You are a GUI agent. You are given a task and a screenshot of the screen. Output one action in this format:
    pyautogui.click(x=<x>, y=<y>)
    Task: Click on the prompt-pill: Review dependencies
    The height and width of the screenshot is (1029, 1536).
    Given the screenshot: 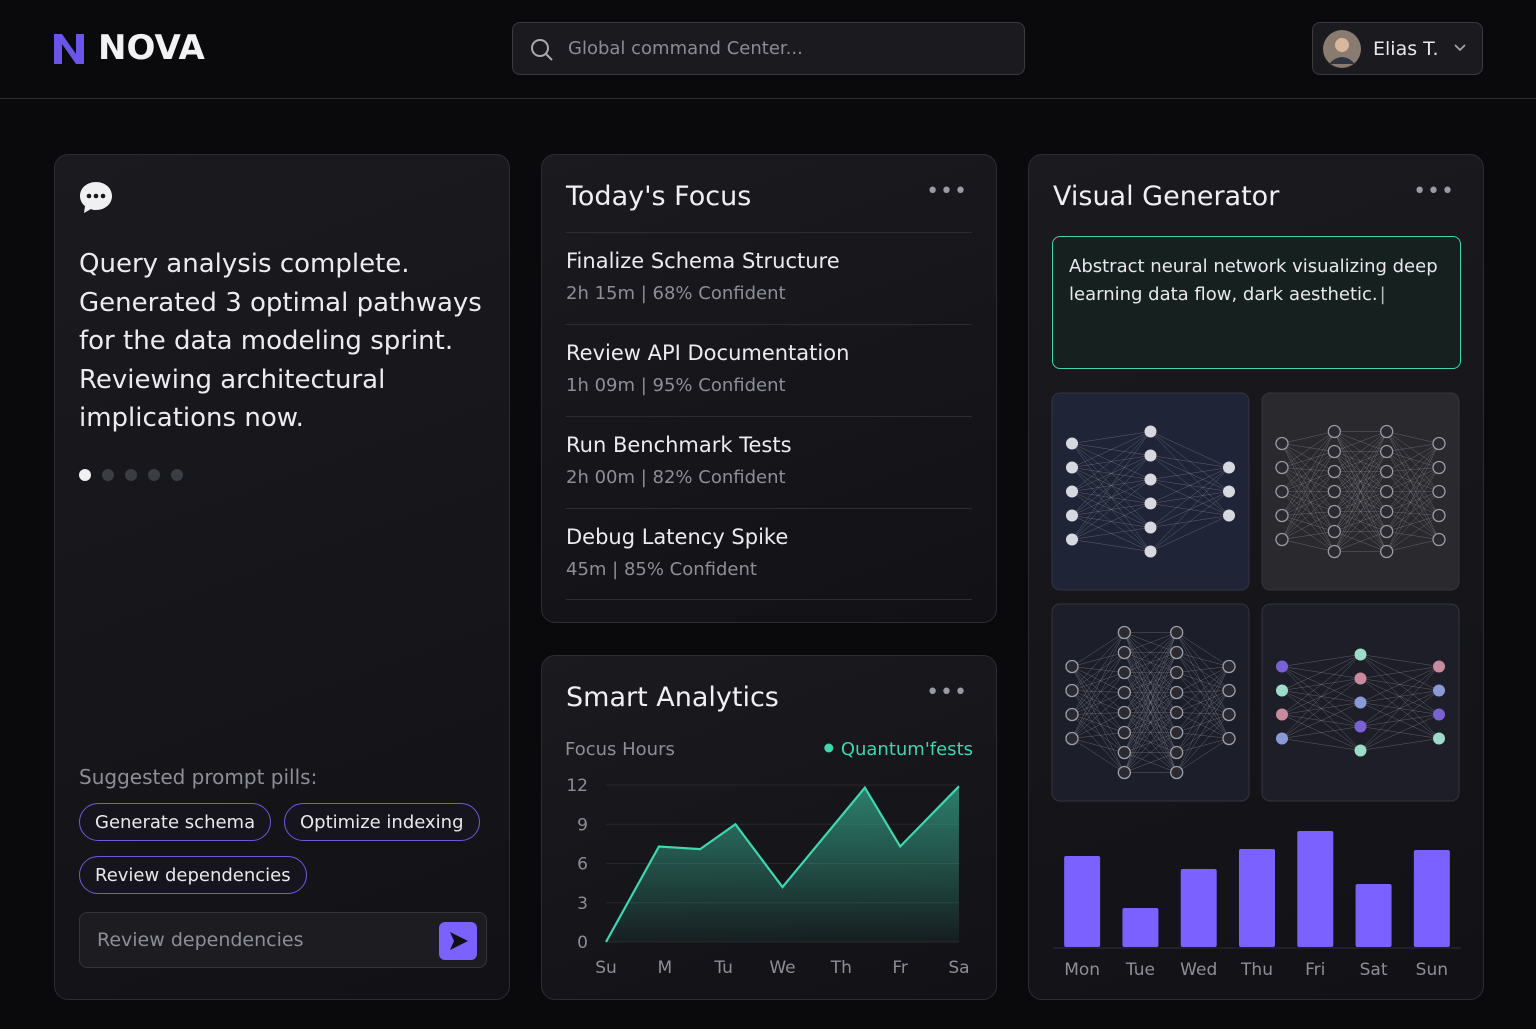 What is the action you would take?
    pyautogui.click(x=193, y=875)
    